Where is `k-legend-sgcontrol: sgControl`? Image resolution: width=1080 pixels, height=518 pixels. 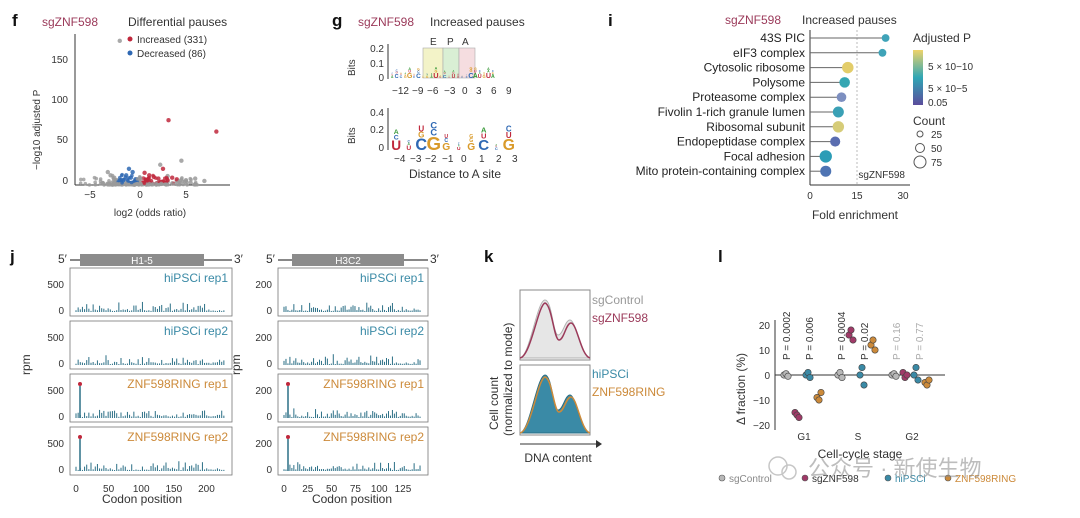 k-legend-sgcontrol: sgControl is located at coordinates (617, 300).